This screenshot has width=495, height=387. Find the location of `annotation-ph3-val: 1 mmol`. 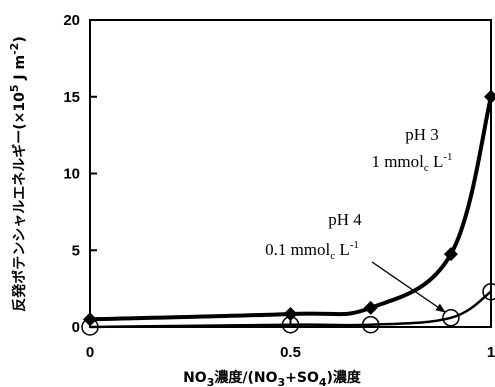

annotation-ph3-val: 1 mmol is located at coordinates (397, 161).